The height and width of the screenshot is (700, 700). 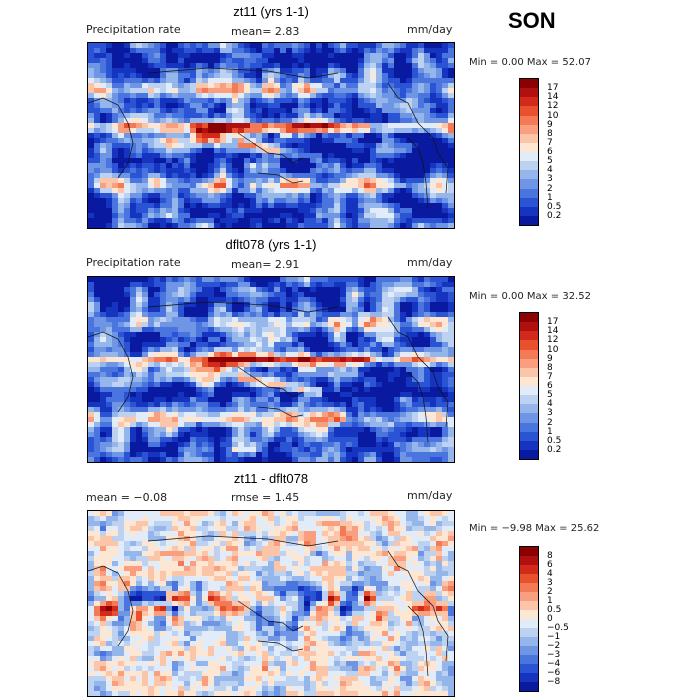 I want to click on panel-3-map-svg, so click(x=271, y=603).